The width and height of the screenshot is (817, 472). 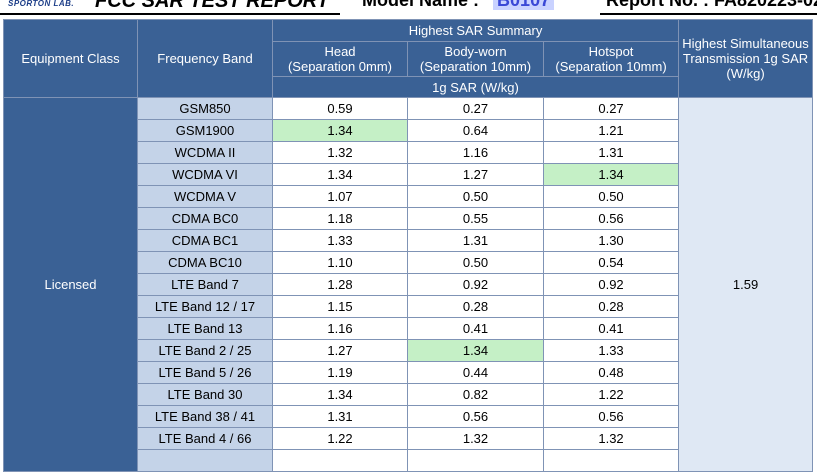 I want to click on table-row: LTE Band 2 / 25 1.27 1.34 1.33, so click(x=408, y=350).